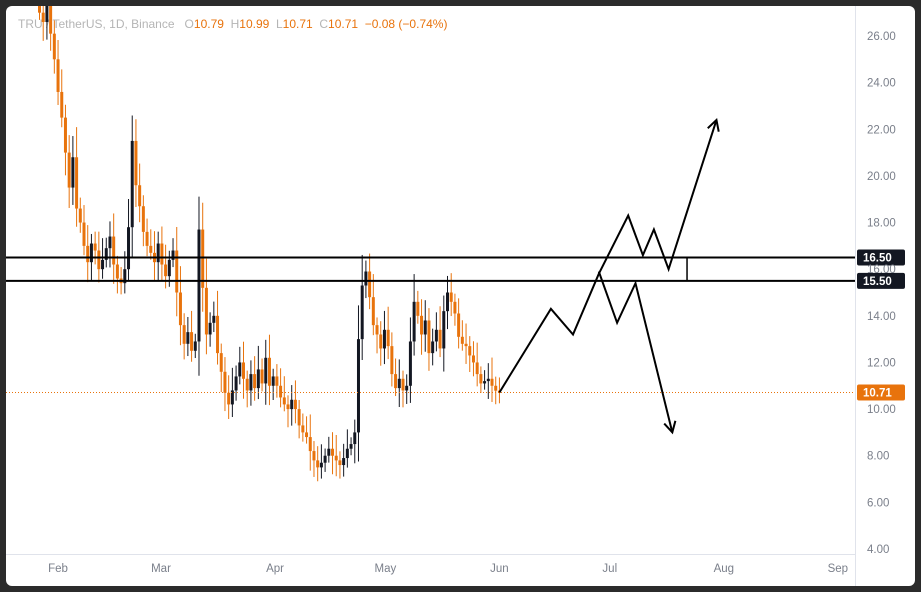 This screenshot has width=921, height=592. Describe the element at coordinates (58, 569) in the screenshot. I see `time-tick-label: Feb` at that location.